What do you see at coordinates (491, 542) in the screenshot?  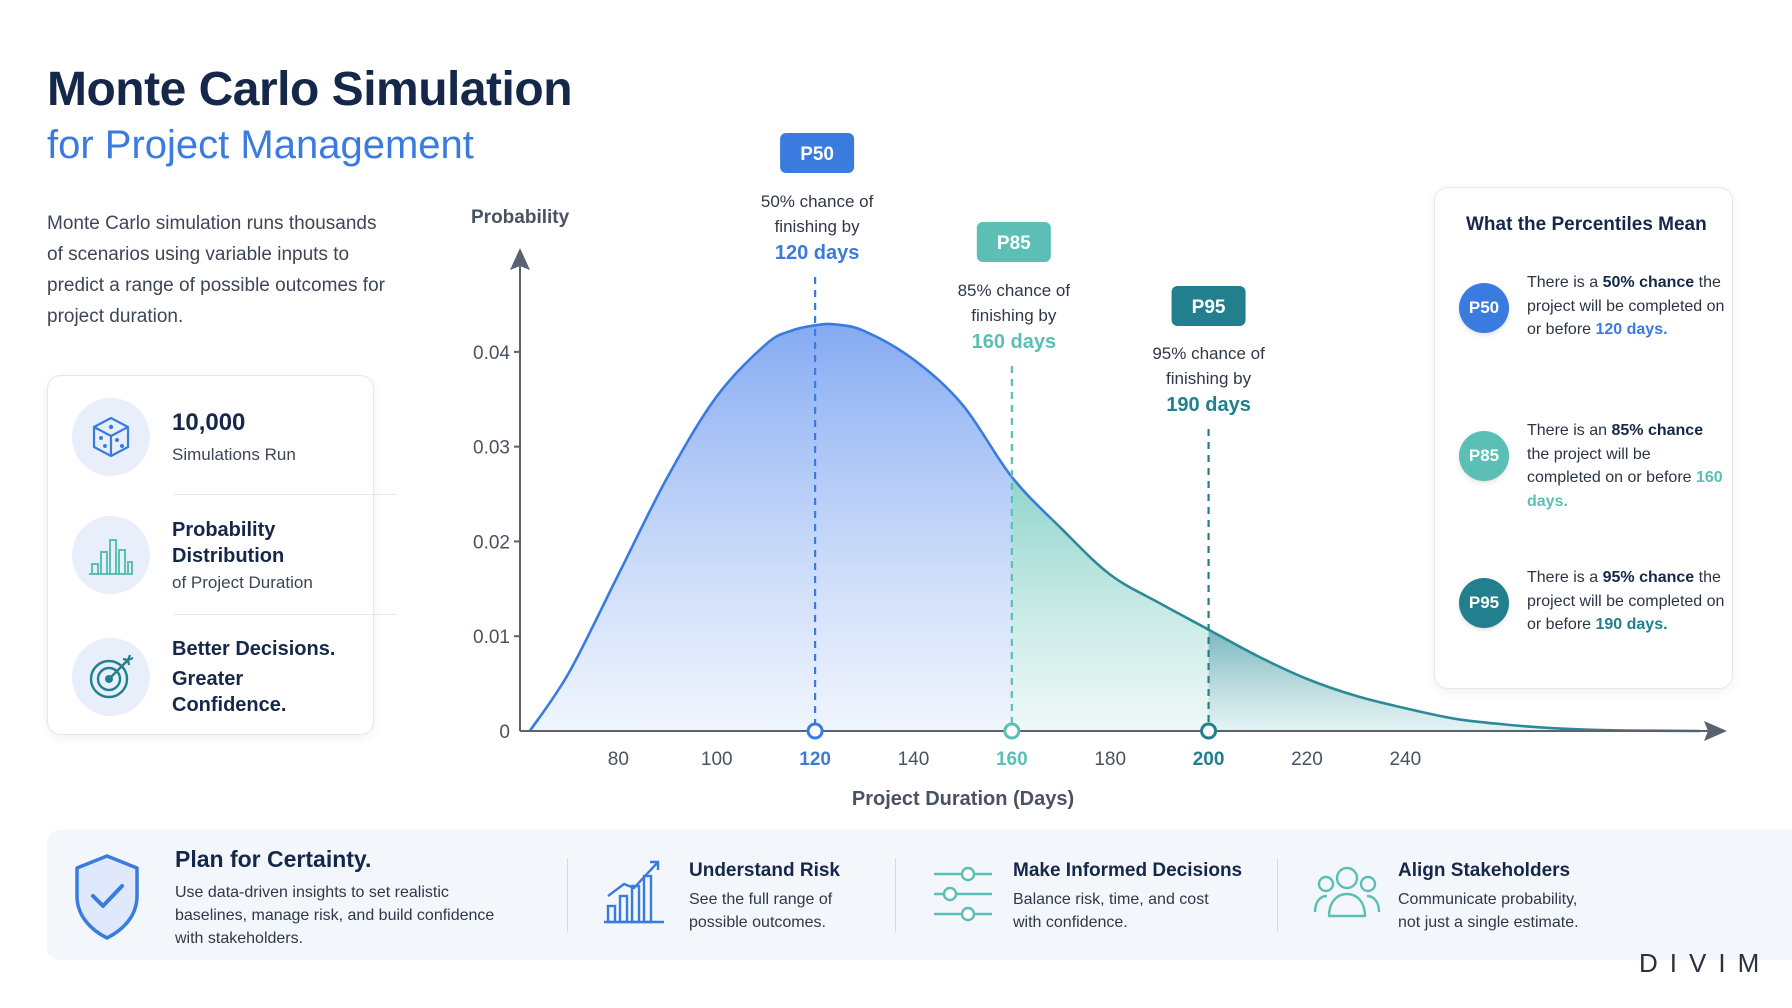 I see `y-tick-label: 0.02` at bounding box center [491, 542].